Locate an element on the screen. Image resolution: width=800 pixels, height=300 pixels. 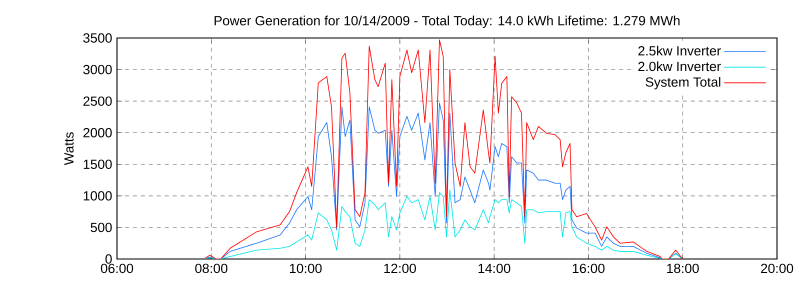
y-tick-label: 1000 is located at coordinates (98, 196).